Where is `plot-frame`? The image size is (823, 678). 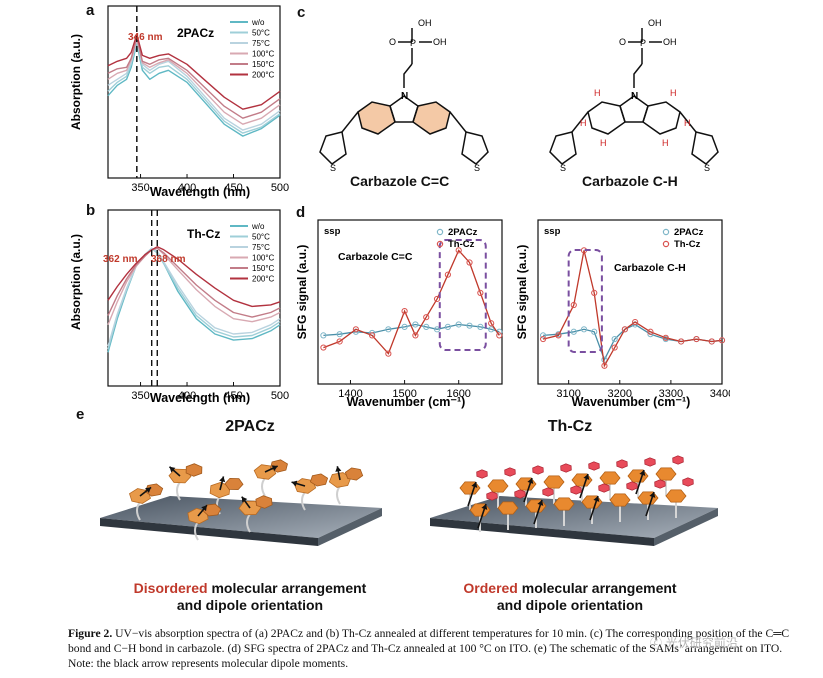 plot-frame is located at coordinates (630, 302).